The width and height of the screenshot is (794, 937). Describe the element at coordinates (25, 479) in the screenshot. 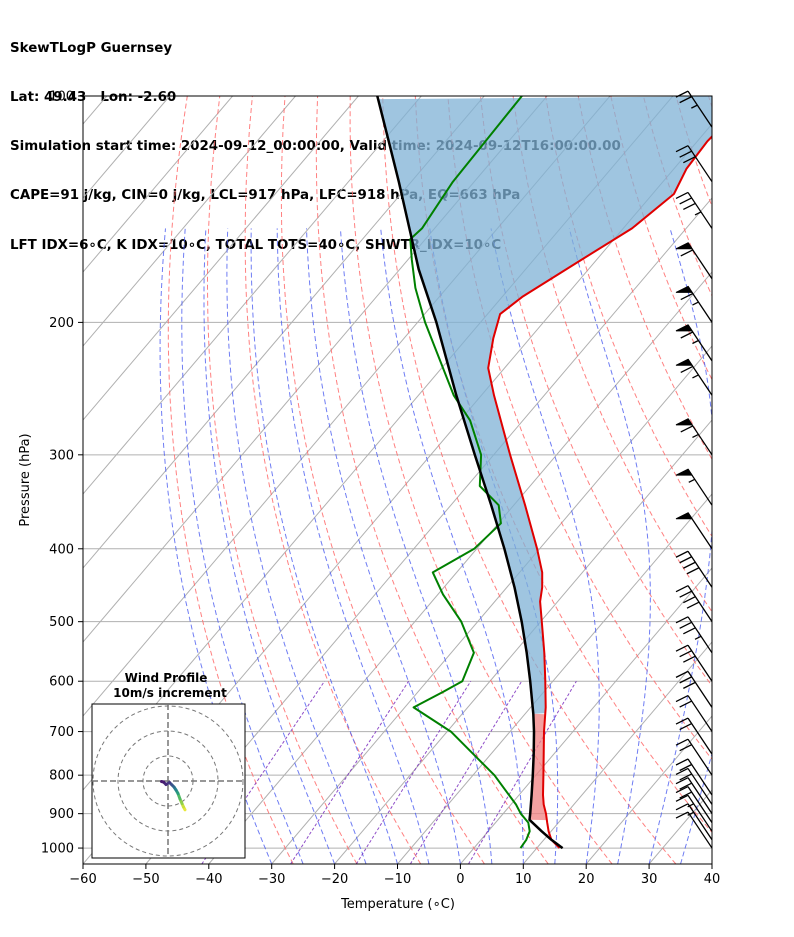

I see `y-axis-label: Pressure (hPa)` at that location.